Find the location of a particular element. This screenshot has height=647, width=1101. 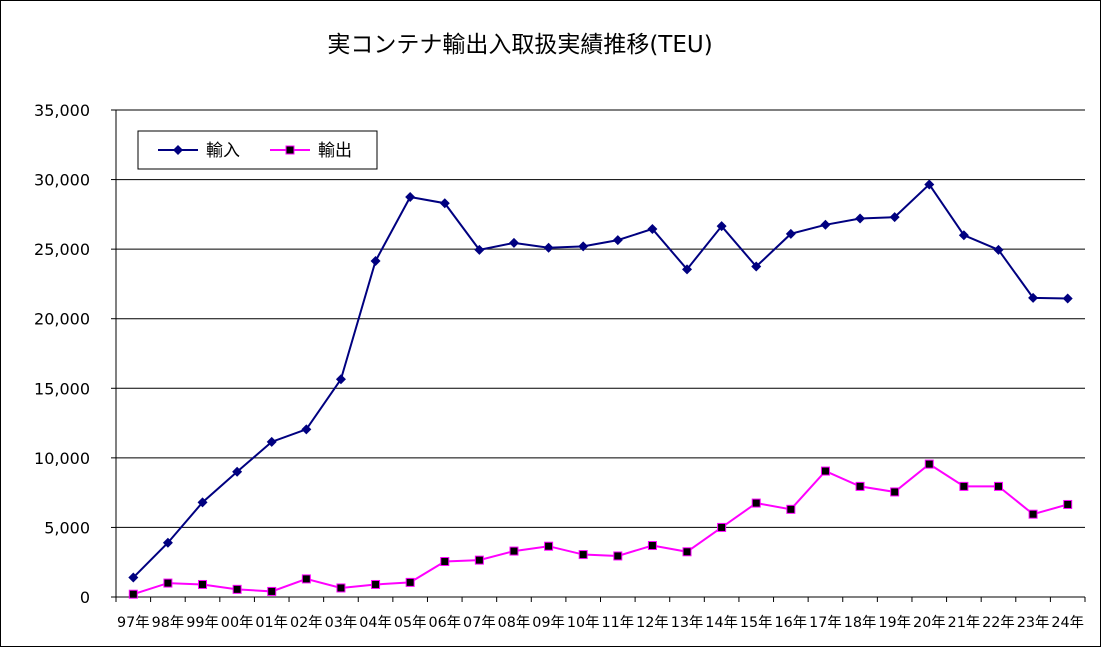

x-tick-label: 04年 is located at coordinates (375, 623).